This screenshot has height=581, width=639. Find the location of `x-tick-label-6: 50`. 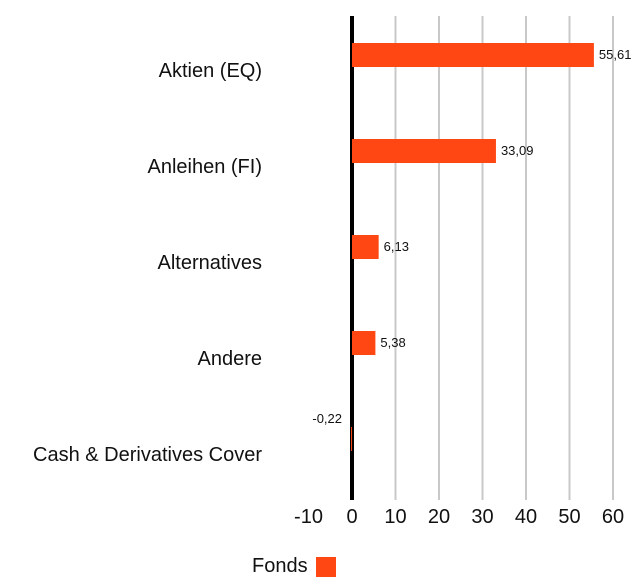

x-tick-label-6: 50 is located at coordinates (569, 517).